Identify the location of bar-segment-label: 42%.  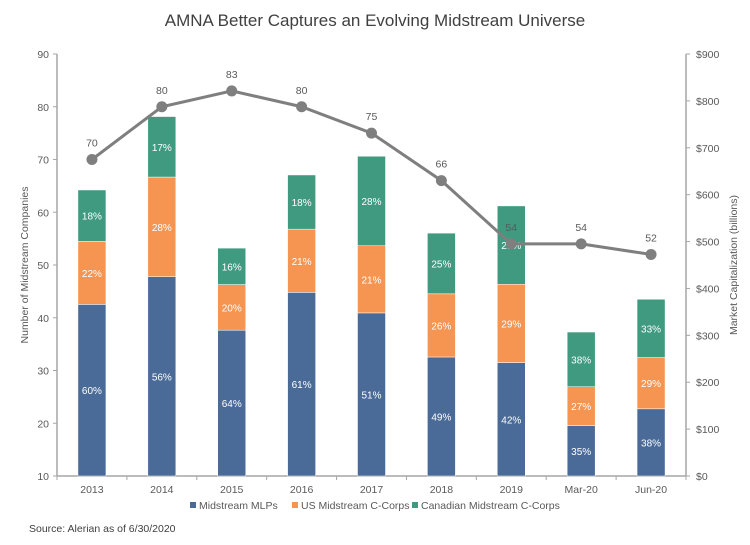
(511, 420).